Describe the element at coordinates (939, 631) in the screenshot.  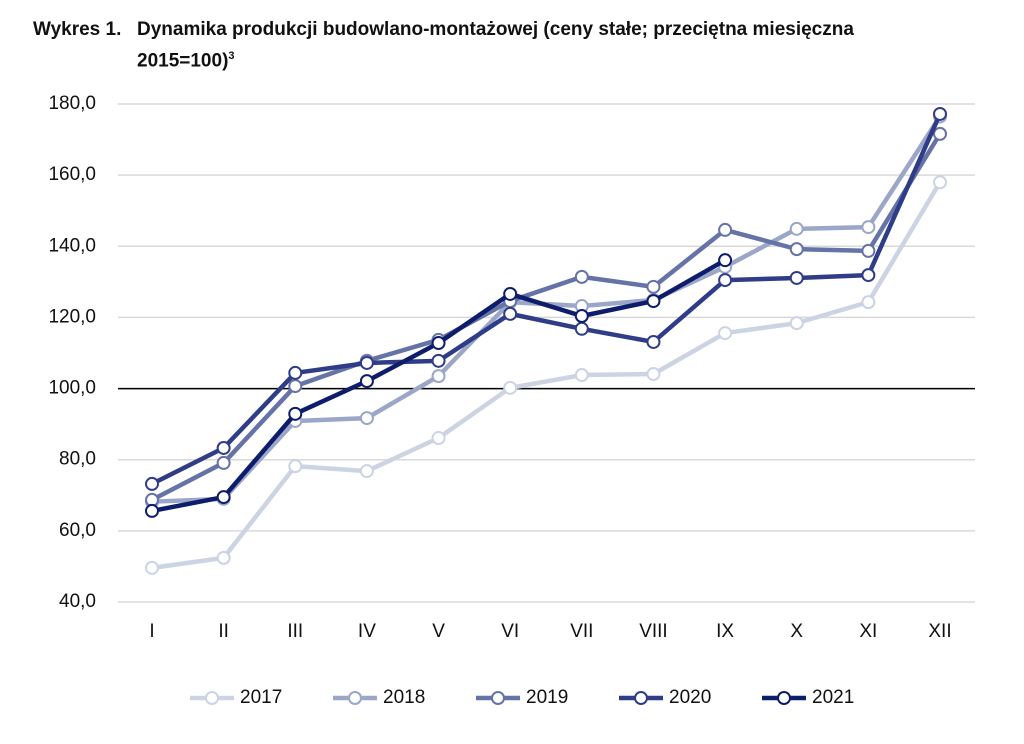
I see `x-tick-label: XII` at that location.